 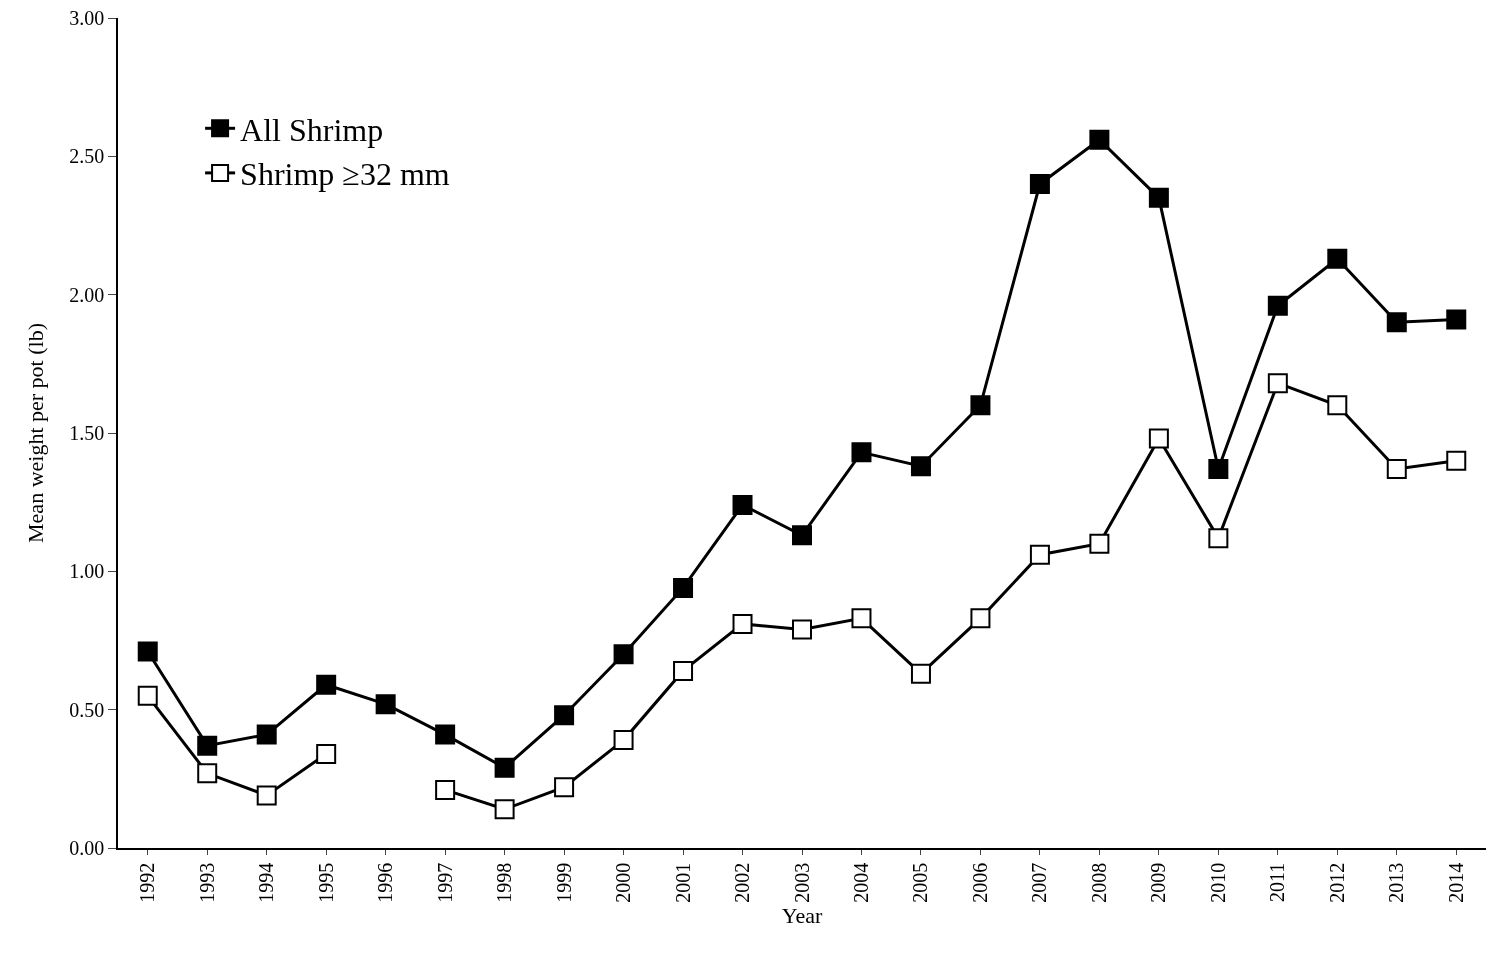 What do you see at coordinates (504, 882) in the screenshot?
I see `x-tick-label: 1998` at bounding box center [504, 882].